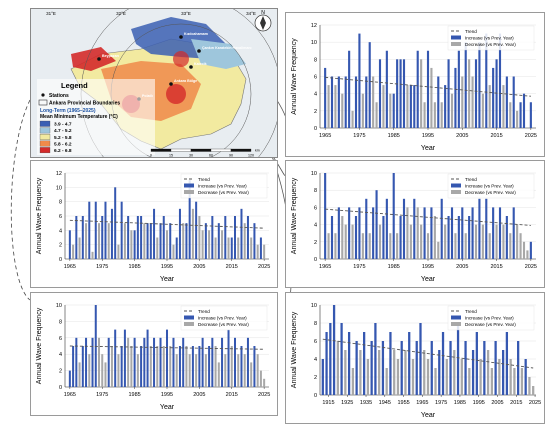 Image resolution: width=550 pixels, height=429 pixels. Describe the element at coordinates (186, 13) in the screenshot. I see `longitude-tick-label: 33°E` at that location.